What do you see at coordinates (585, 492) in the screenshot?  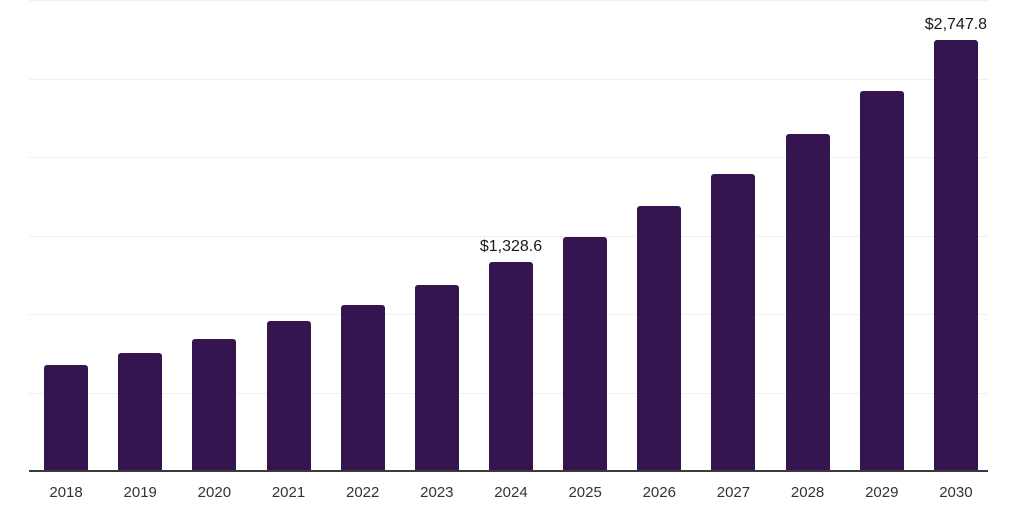 I see `x-tick-label-2025: 2025` at bounding box center [585, 492].